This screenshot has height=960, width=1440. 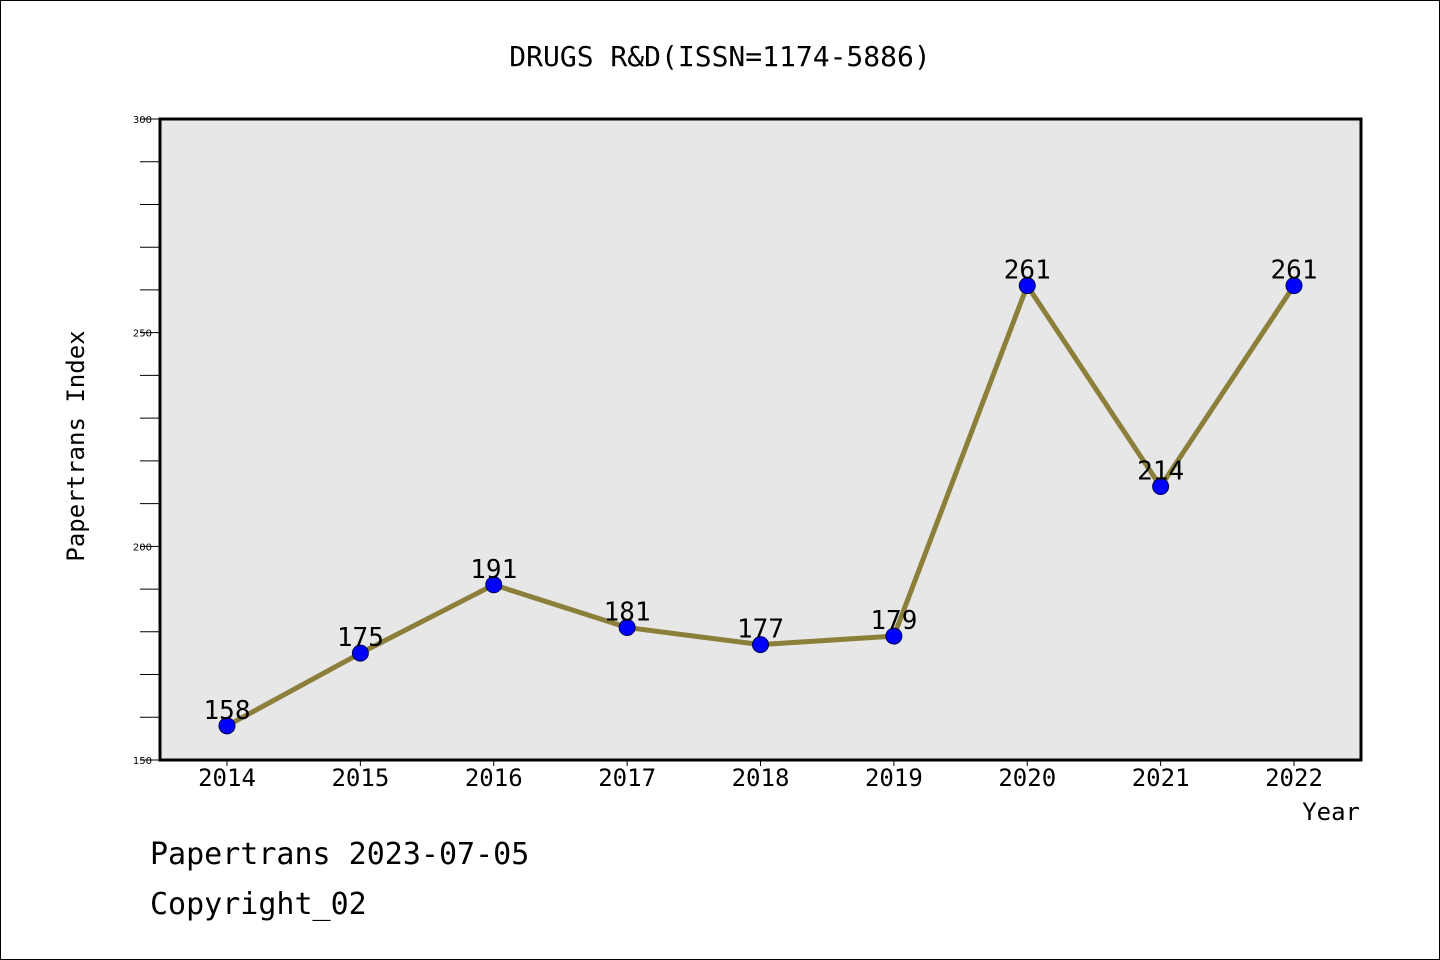 I want to click on x-tick-label: 2014, so click(x=227, y=778).